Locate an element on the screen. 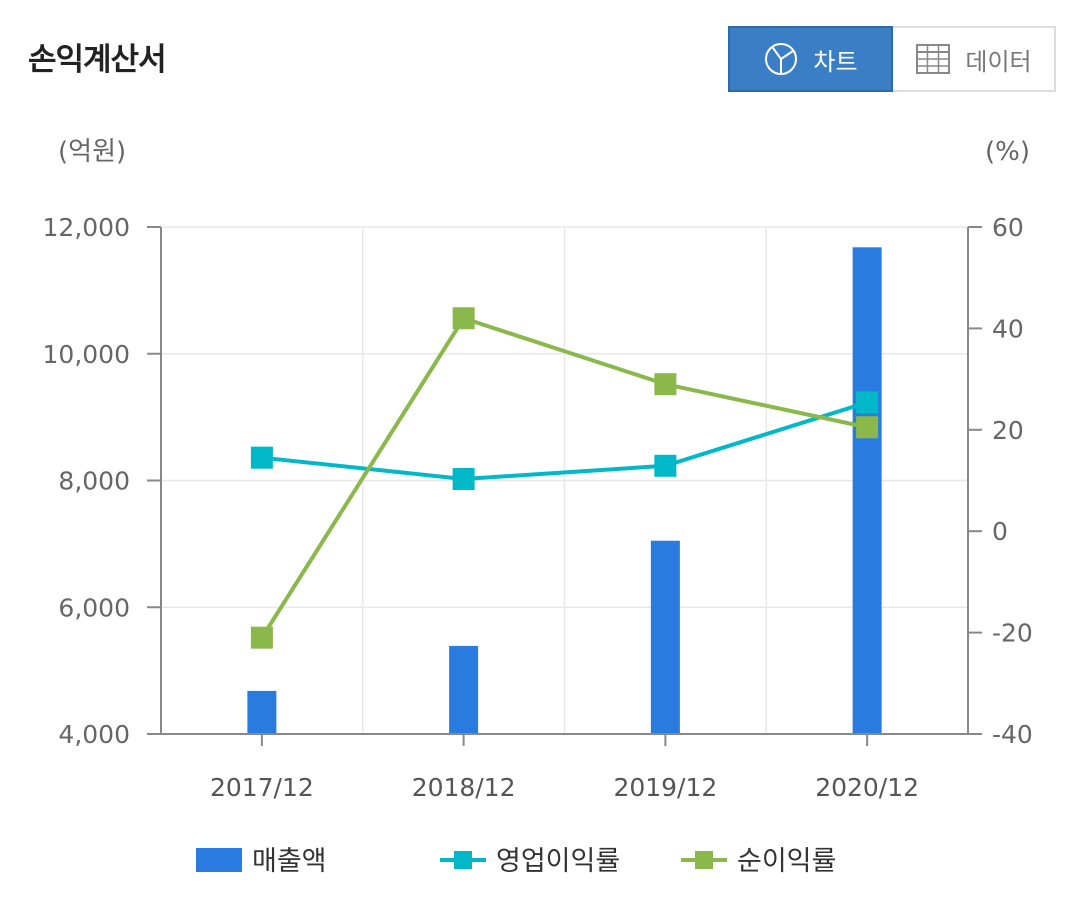 The width and height of the screenshot is (1080, 897). point-순이익률-2020/12 is located at coordinates (867, 427).